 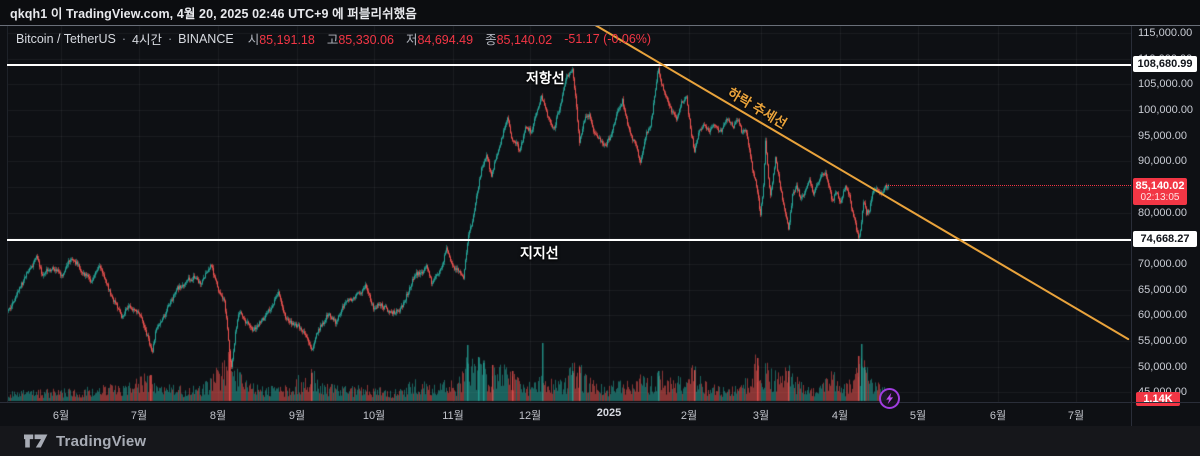 What do you see at coordinates (491, 40) in the screenshot?
I see `ohlc-label: 종` at bounding box center [491, 40].